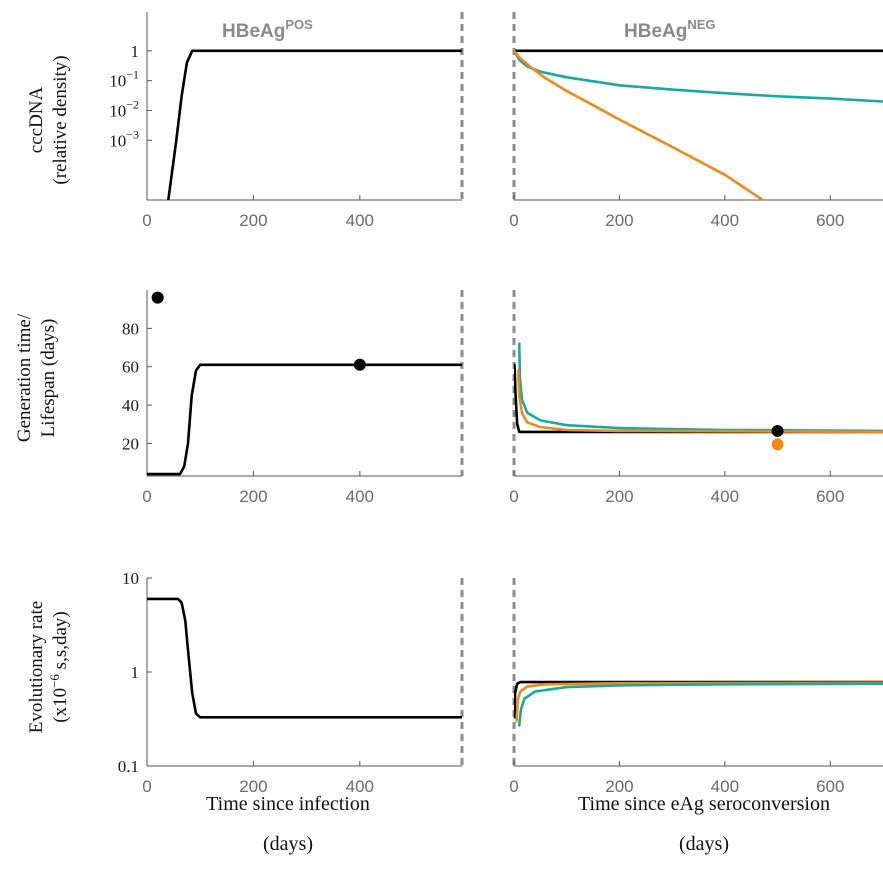 The height and width of the screenshot is (883, 883). I want to click on y-label-generation-line2: Lifespan (days), so click(48, 378).